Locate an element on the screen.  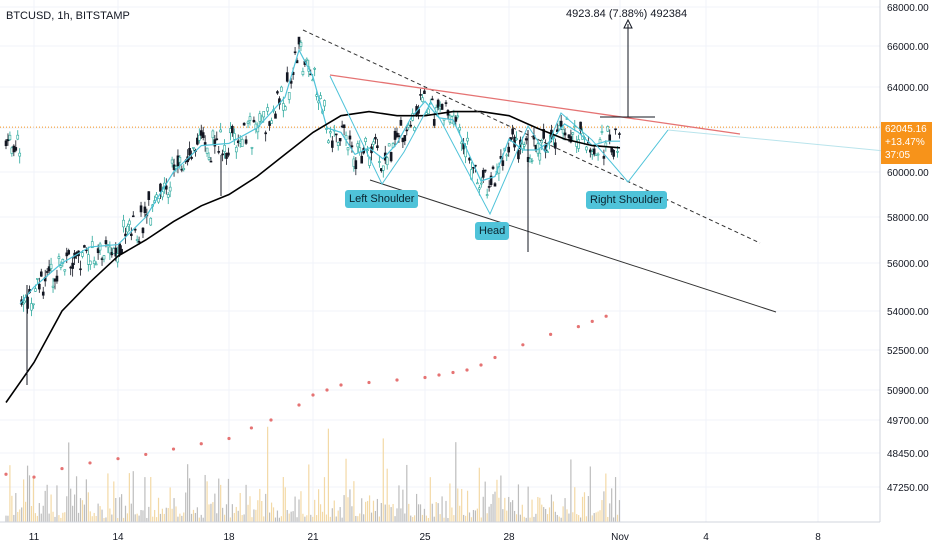
neckline-resistance is located at coordinates (535, 104).